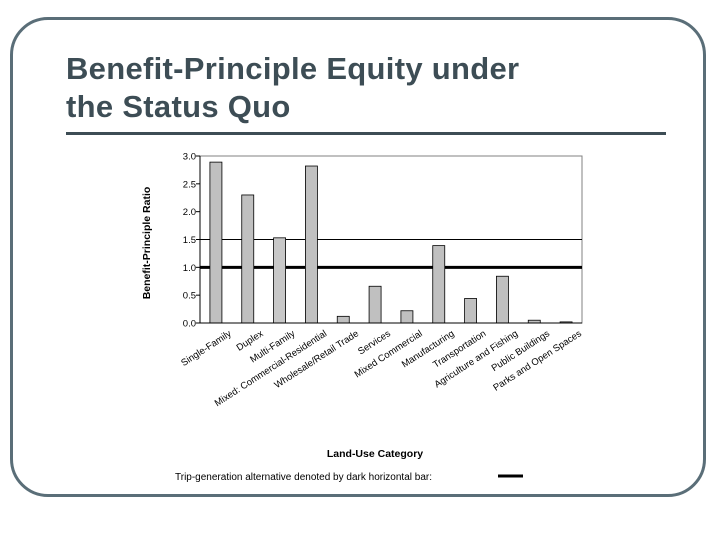 The image size is (720, 540). What do you see at coordinates (189, 296) in the screenshot?
I see `y-tick-label: 0.5` at bounding box center [189, 296].